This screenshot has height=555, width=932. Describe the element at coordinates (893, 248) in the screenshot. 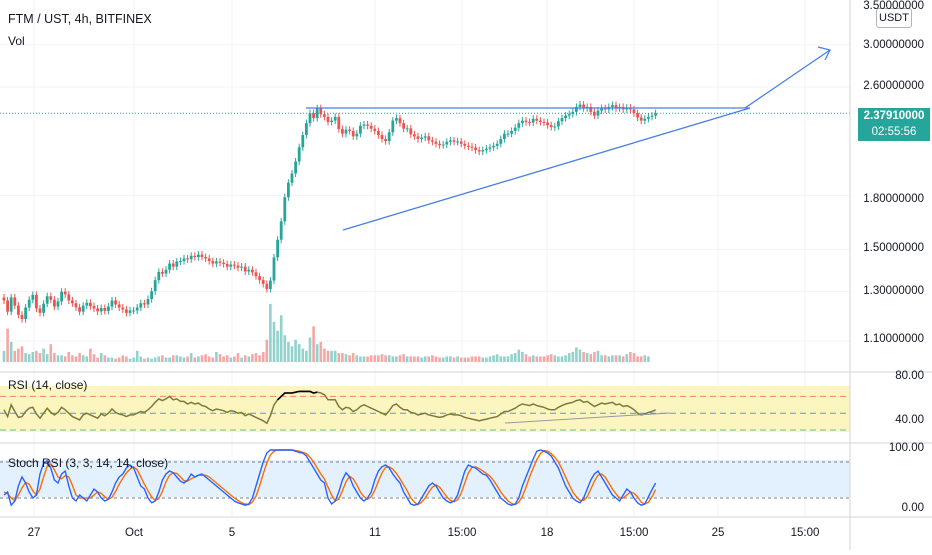

I see `price-tick: 1.50000000` at that location.